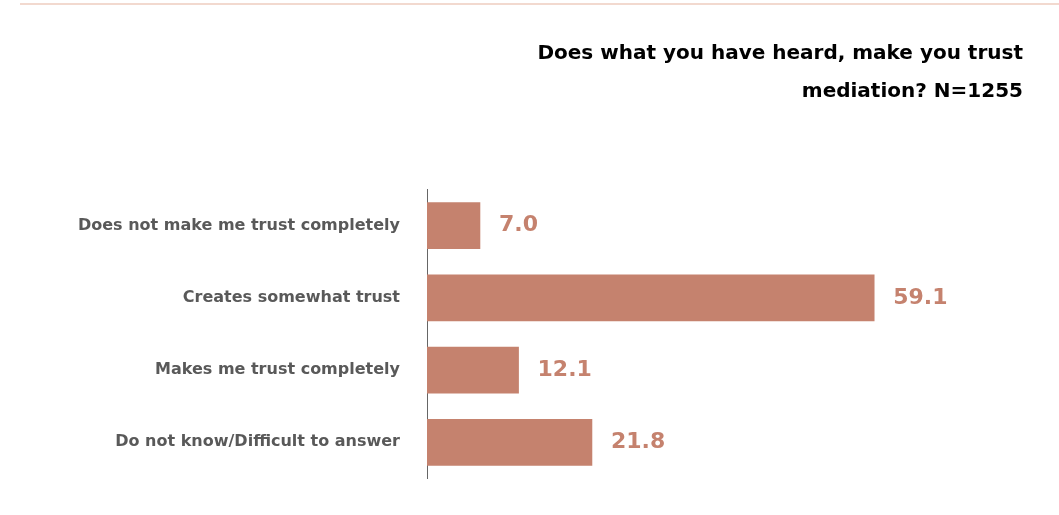 The image size is (1059, 515). I want to click on y-tick-label: Do not know/Difficult to answer, so click(258, 441).